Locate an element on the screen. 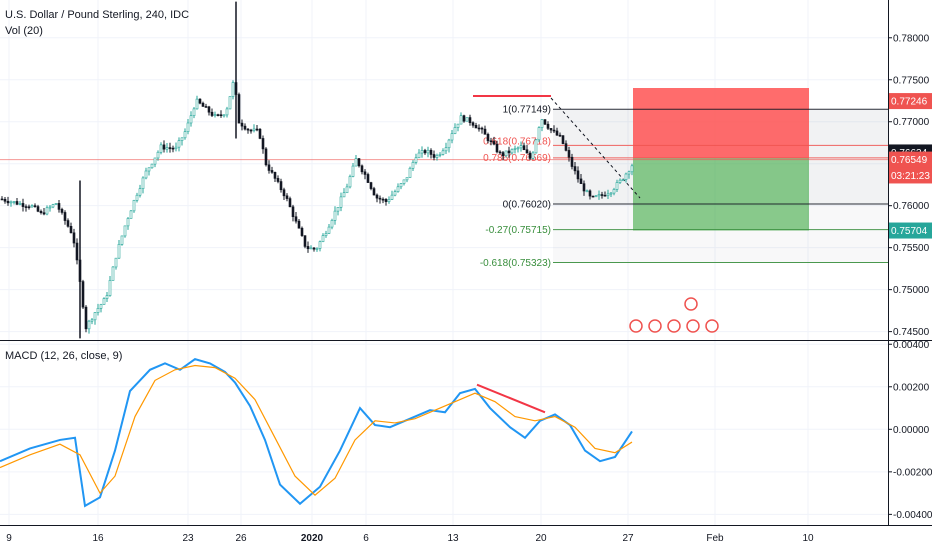 The height and width of the screenshot is (550, 932). symbol-title: U.S. Dollar / Pound Sterling, 240, IDC is located at coordinates (97, 15).